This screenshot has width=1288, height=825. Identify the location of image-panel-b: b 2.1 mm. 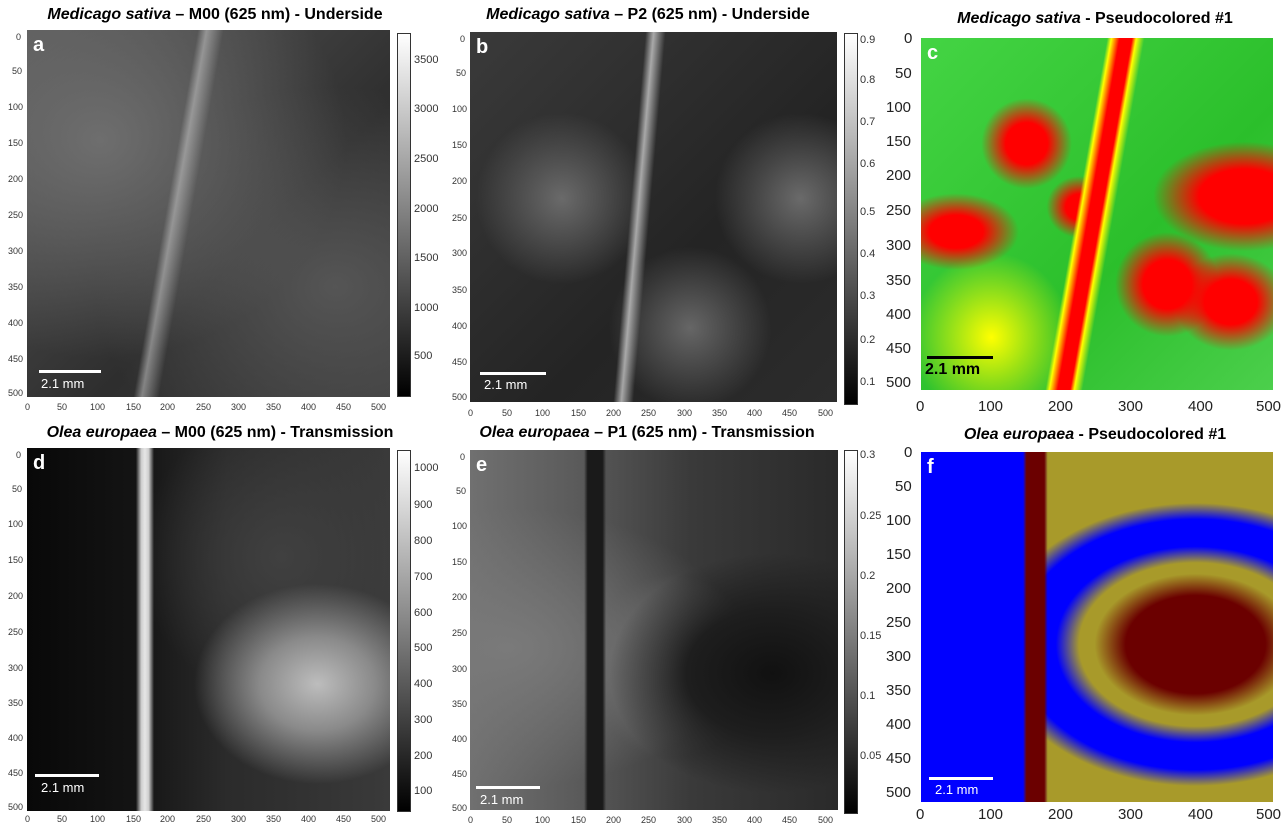
(653, 217).